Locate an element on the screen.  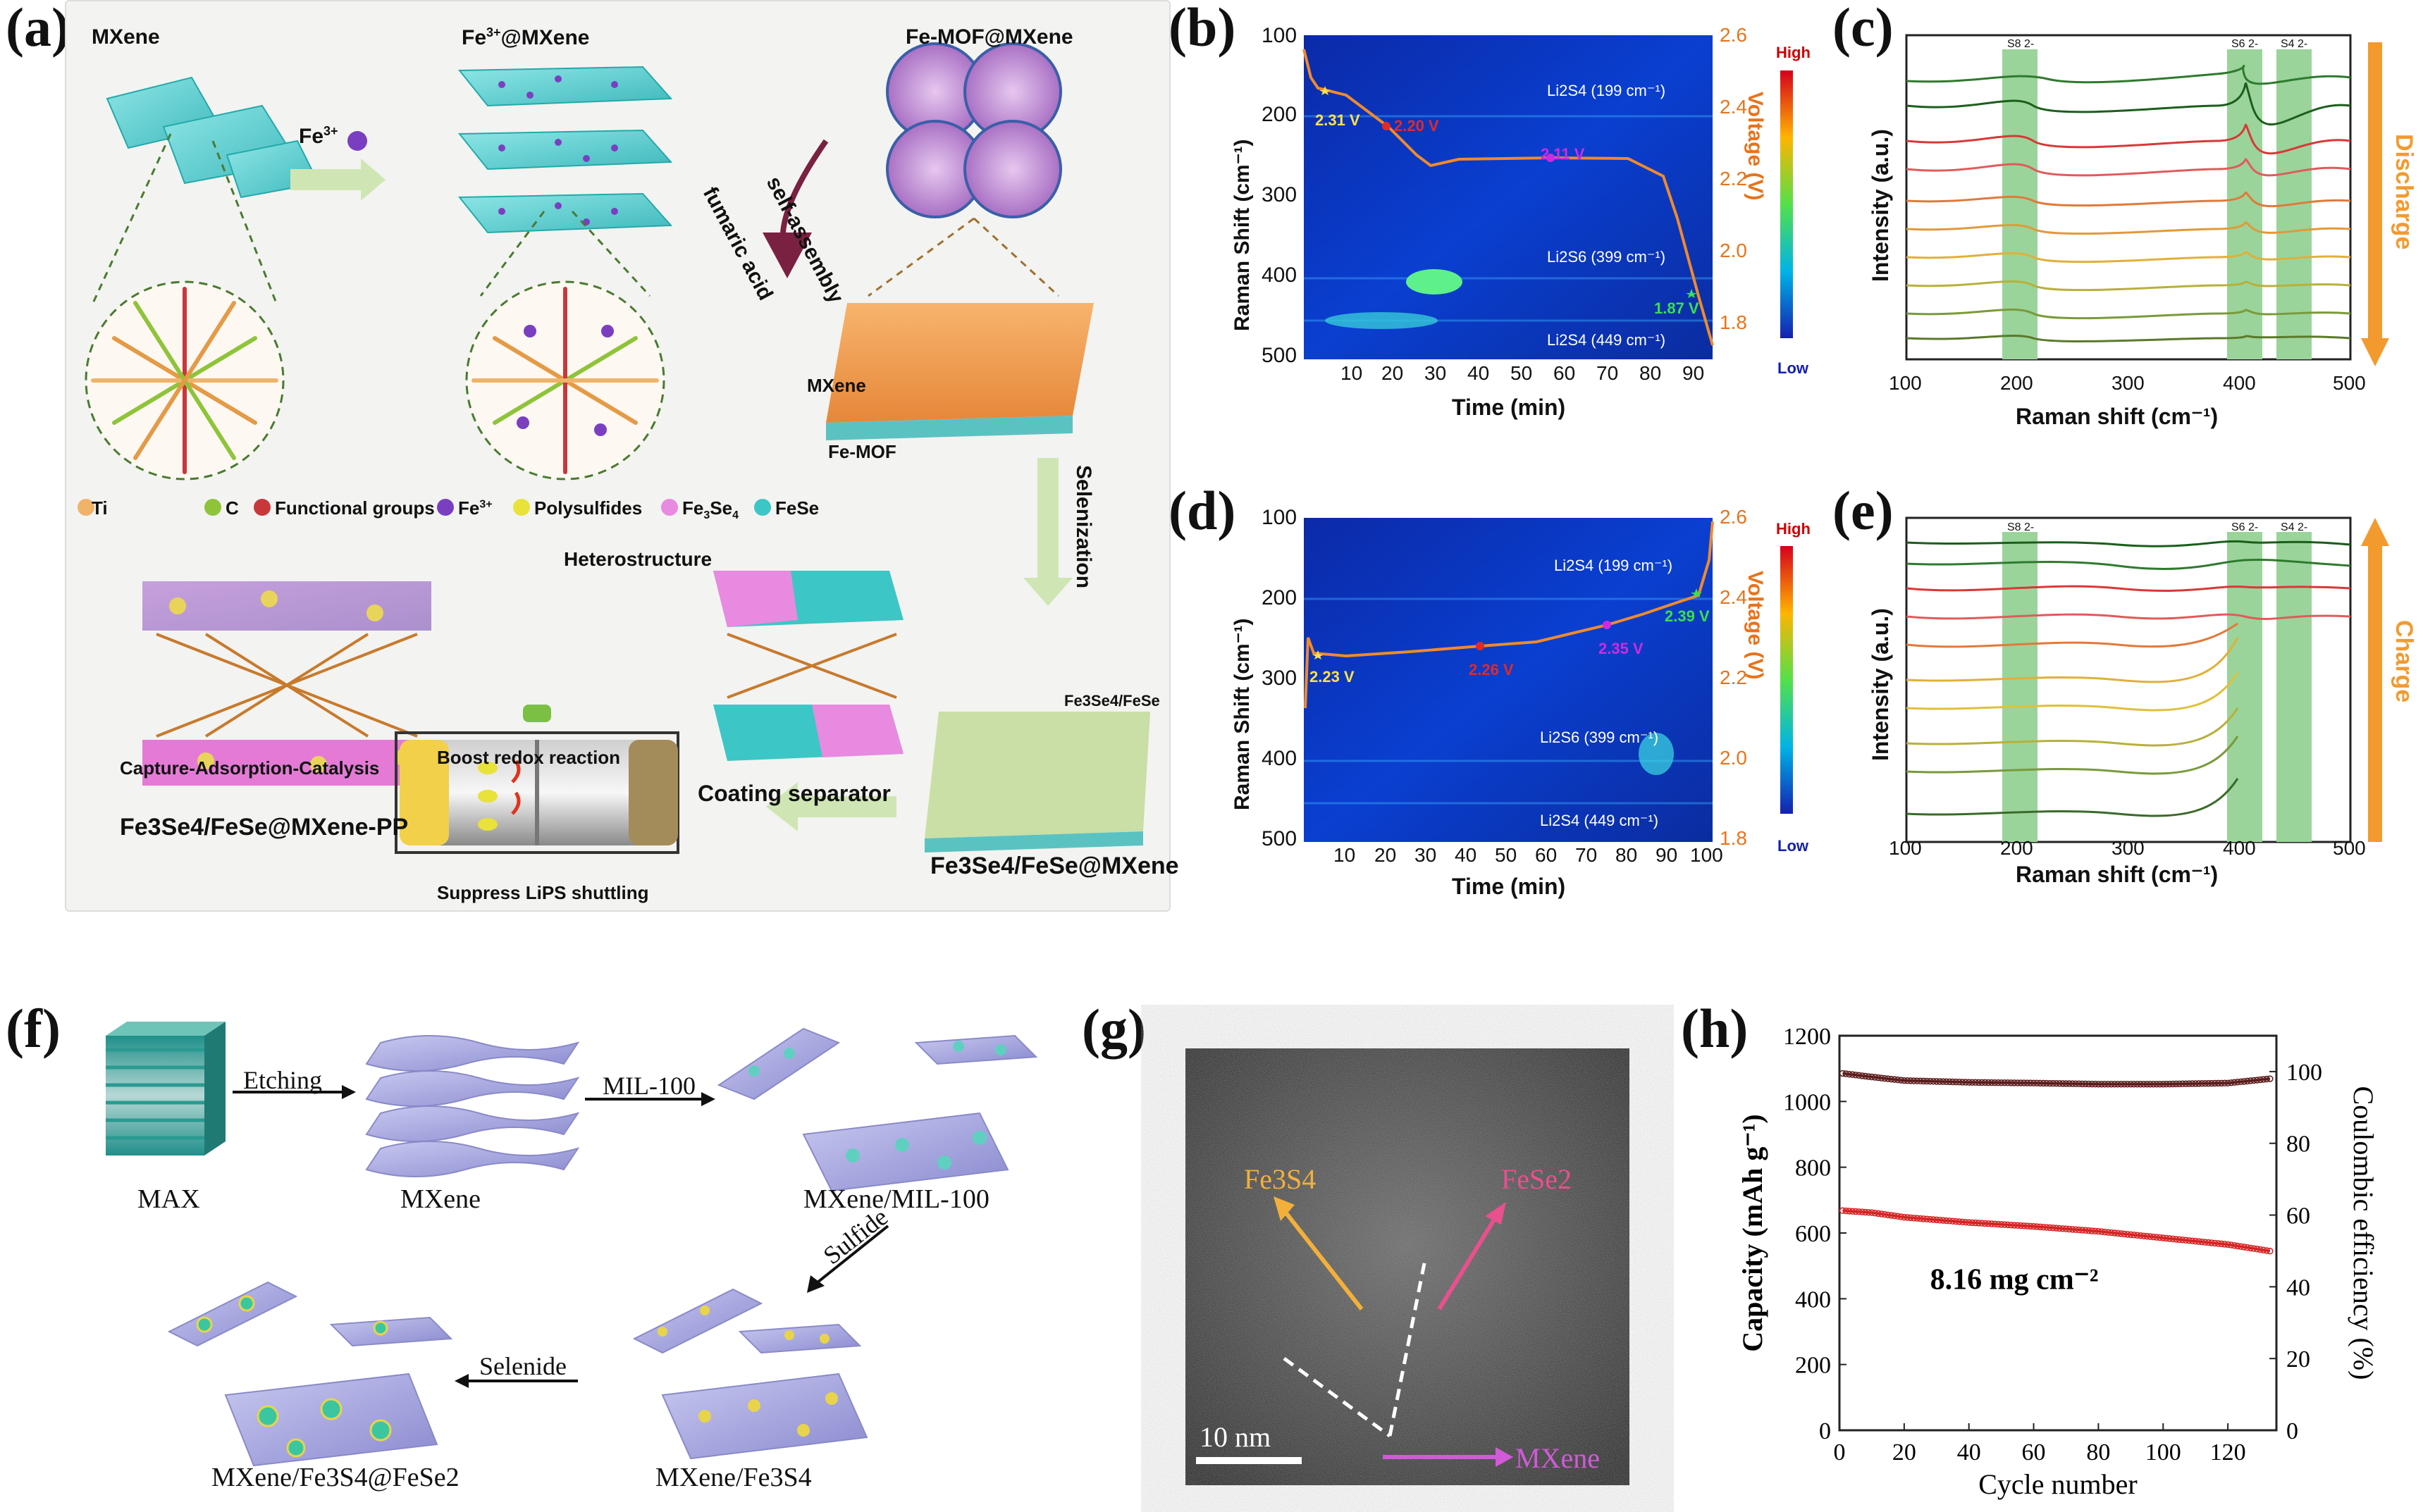
legend-fe3: Fe3+ is located at coordinates (475, 508).